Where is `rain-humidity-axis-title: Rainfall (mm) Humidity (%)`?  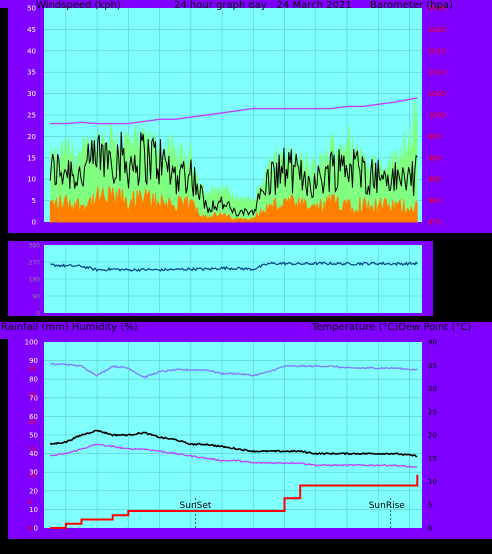 rain-humidity-axis-title: Rainfall (mm) Humidity (%) is located at coordinates (69, 327).